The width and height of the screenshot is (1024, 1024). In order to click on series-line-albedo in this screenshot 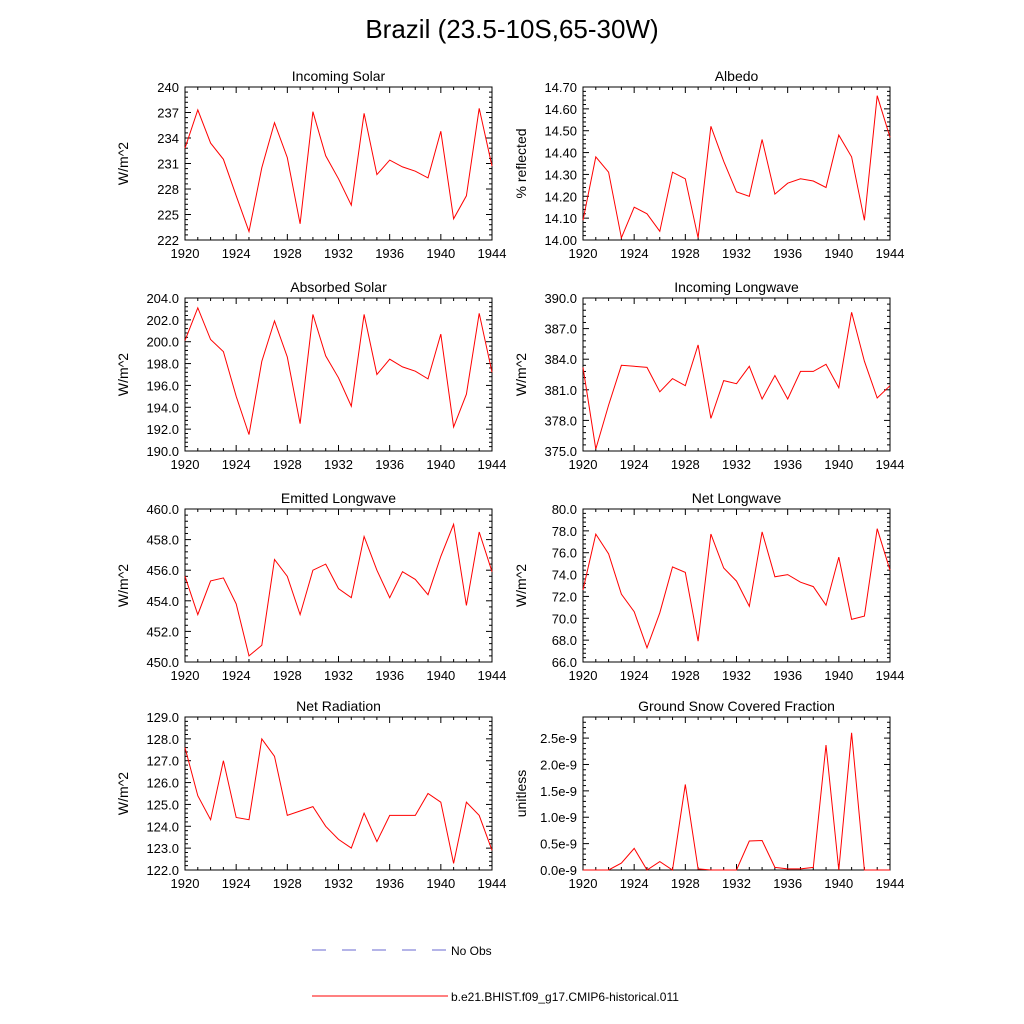, I will do `click(736, 167)`.